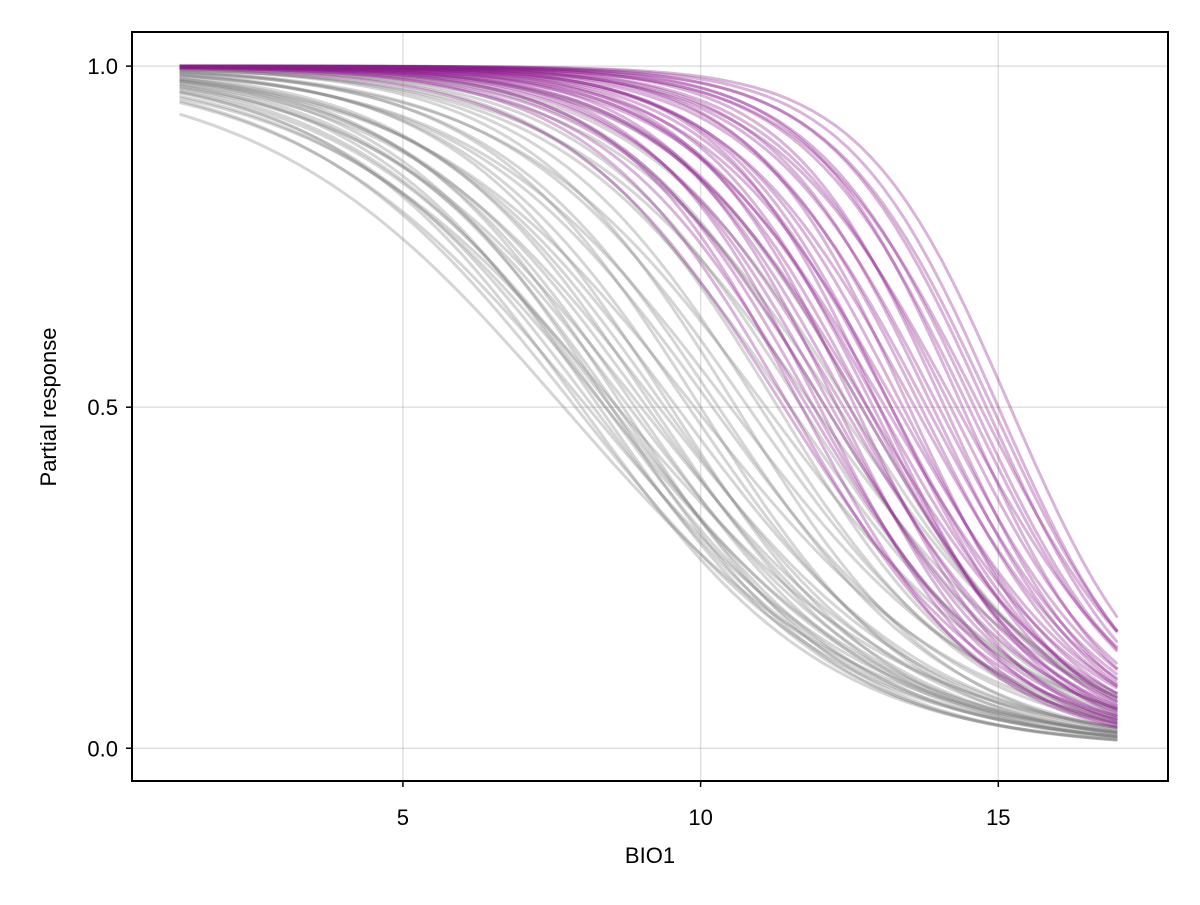 The height and width of the screenshot is (905, 1200). What do you see at coordinates (650, 855) in the screenshot?
I see `x-axis-label: BIO1` at bounding box center [650, 855].